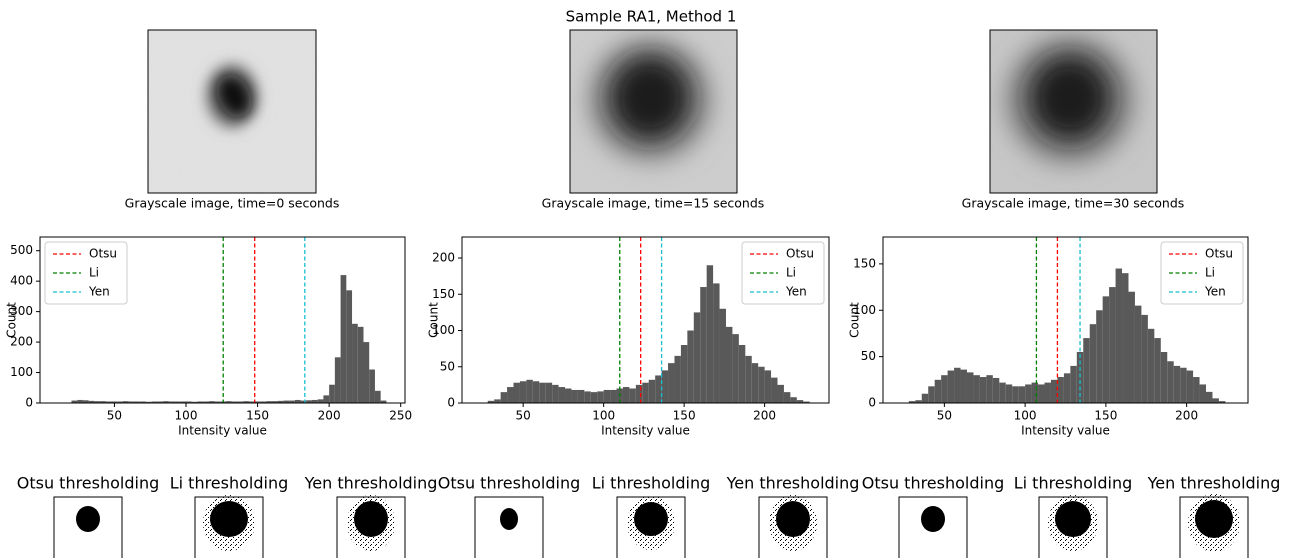 The image size is (1289, 558). Describe the element at coordinates (1210, 273) in the screenshot. I see `legend-label: Li` at that location.